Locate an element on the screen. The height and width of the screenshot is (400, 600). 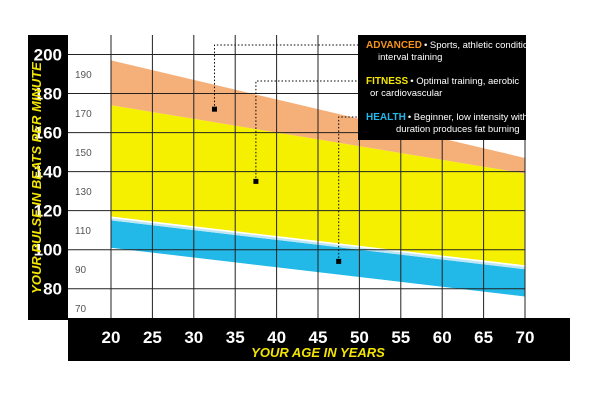
y-tick-180: 180 is located at coordinates (48, 94).